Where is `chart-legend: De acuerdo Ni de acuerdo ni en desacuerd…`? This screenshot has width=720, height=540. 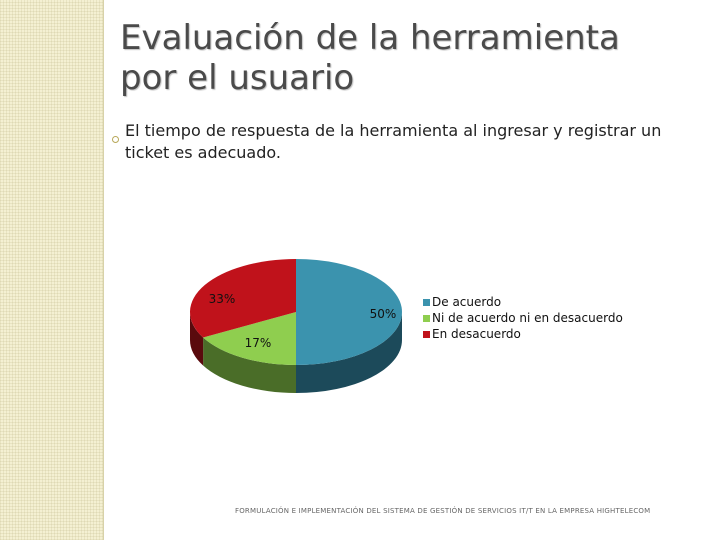 chart-legend: De acuerdo Ni de acuerdo ni en desacuerd… is located at coordinates (523, 318).